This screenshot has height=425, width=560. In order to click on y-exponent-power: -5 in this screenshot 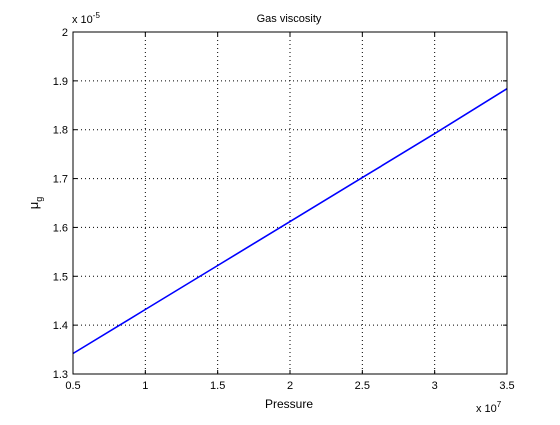, I will do `click(97, 15)`.